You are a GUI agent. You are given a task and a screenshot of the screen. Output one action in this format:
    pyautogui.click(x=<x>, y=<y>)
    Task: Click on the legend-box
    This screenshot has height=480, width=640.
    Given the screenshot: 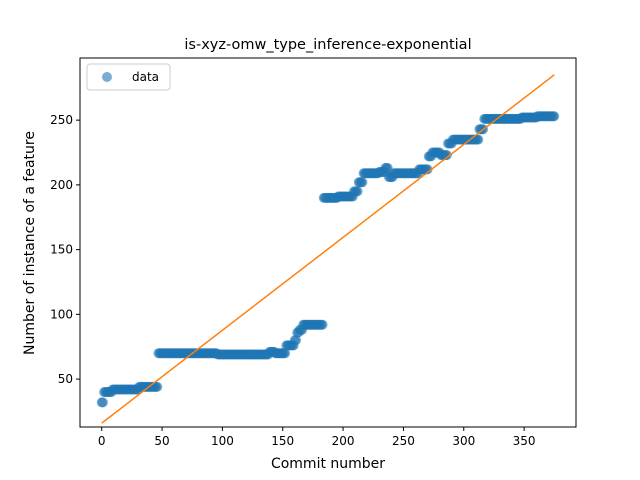 What is the action you would take?
    pyautogui.click(x=128, y=77)
    